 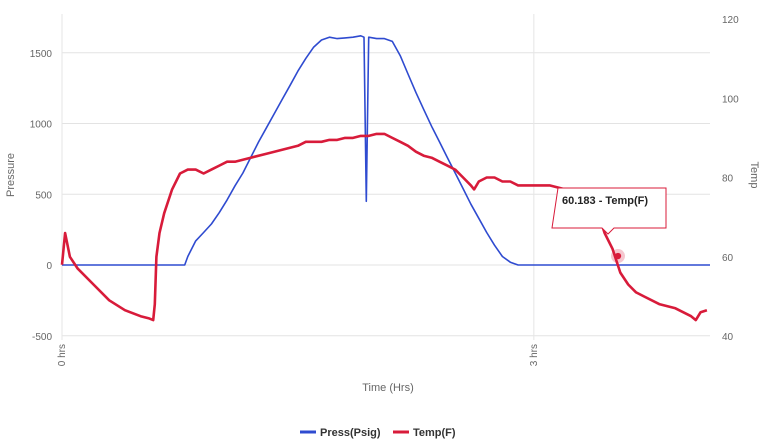 I want to click on y-axis-right-title: Temp, so click(x=754, y=175).